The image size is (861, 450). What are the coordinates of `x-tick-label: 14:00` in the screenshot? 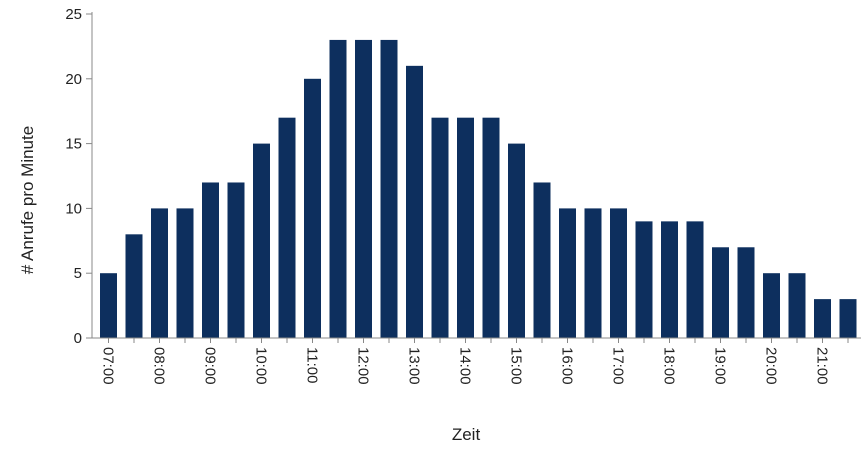 It's located at (465, 366).